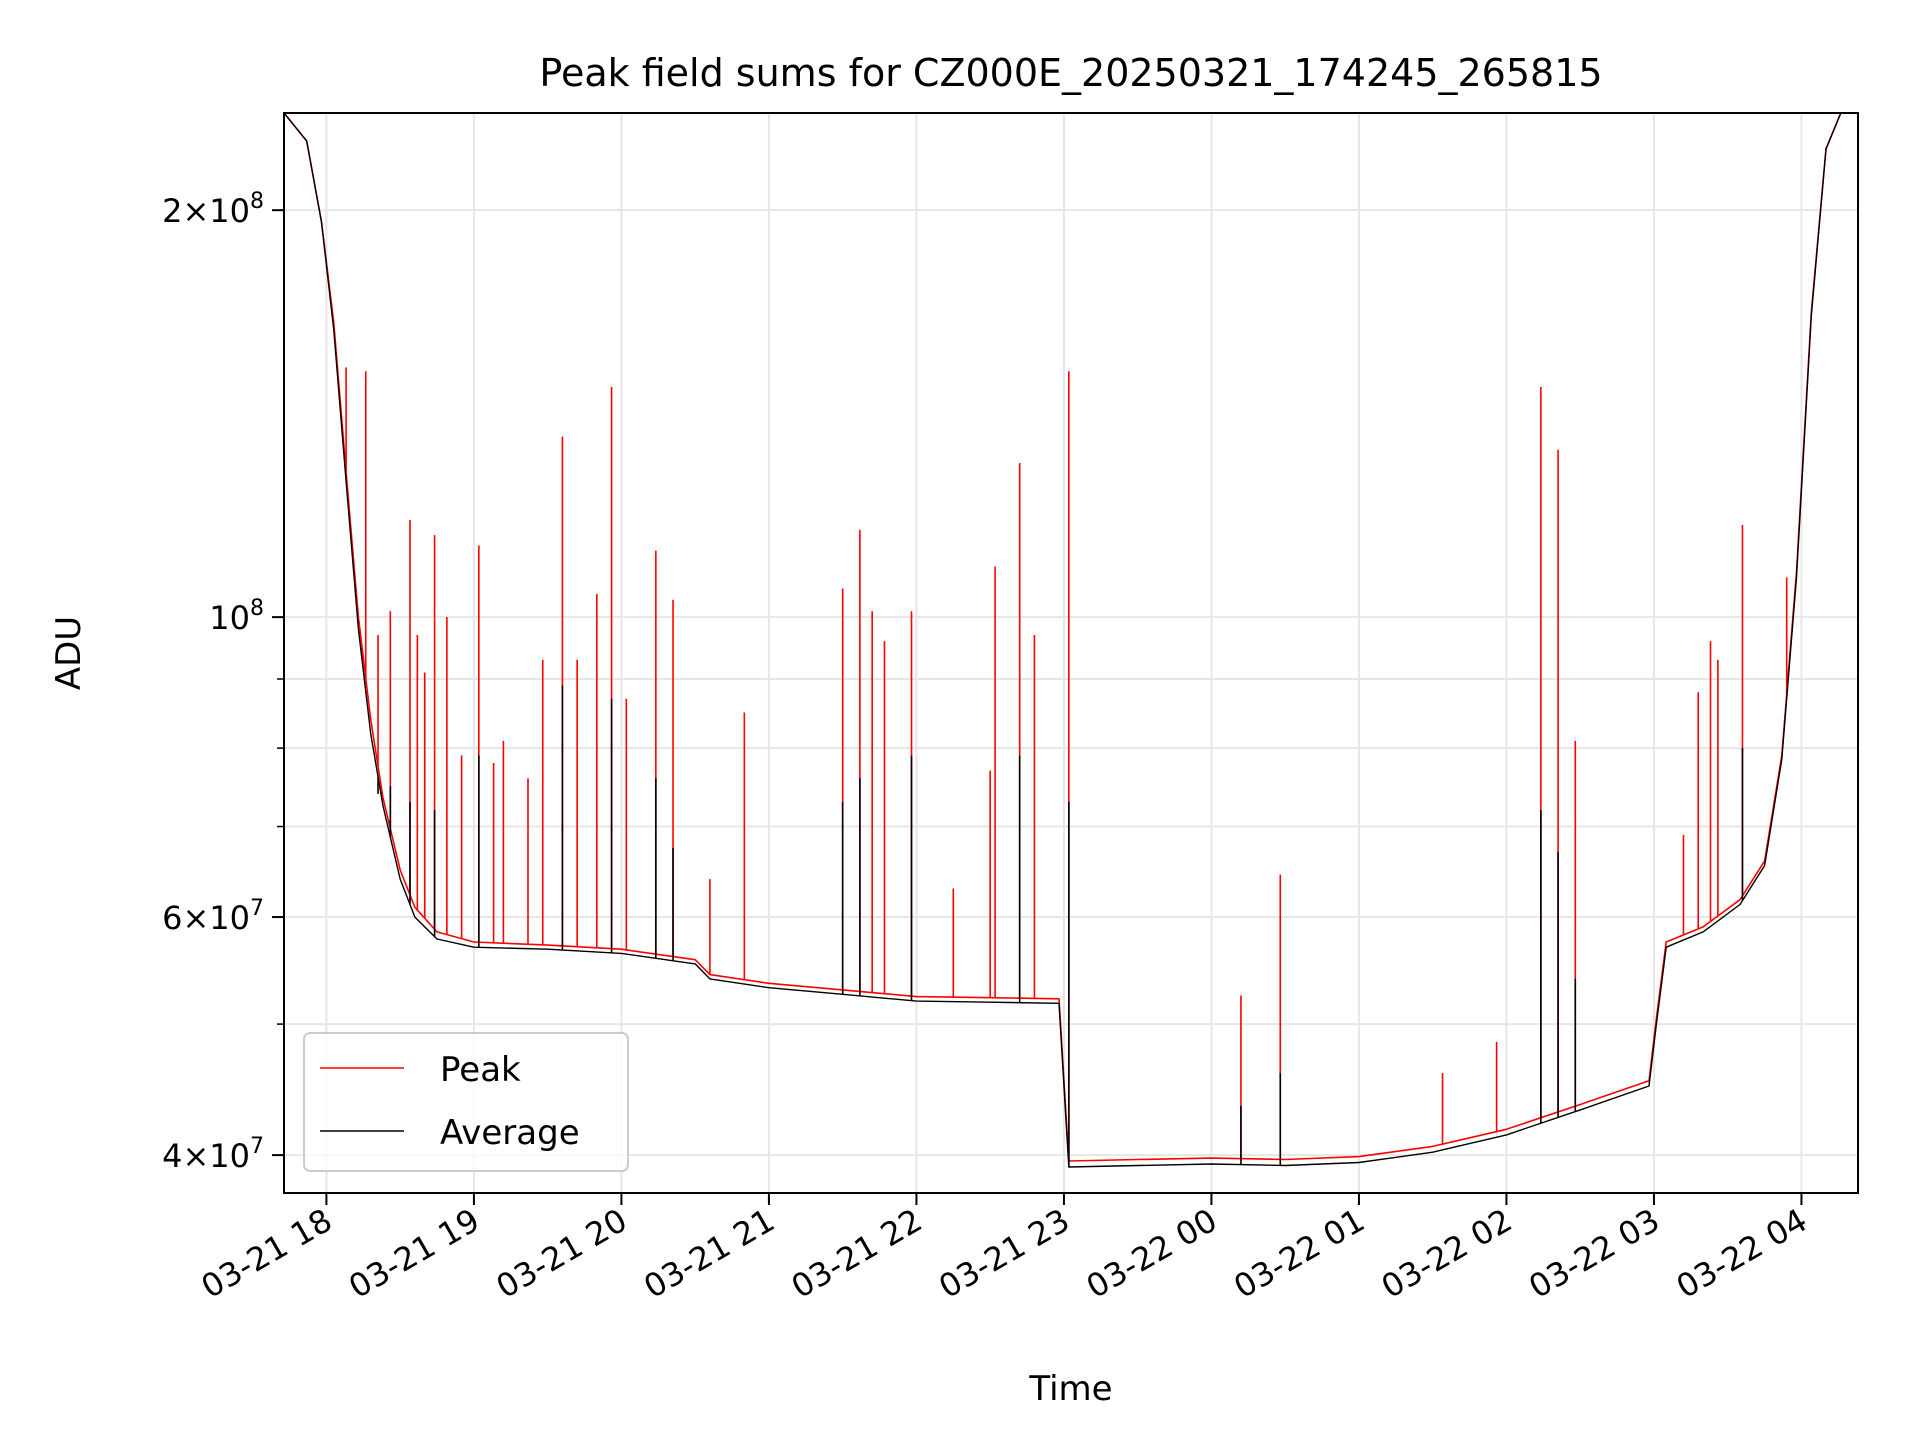  I want to click on legend-label-average: Average, so click(510, 1133).